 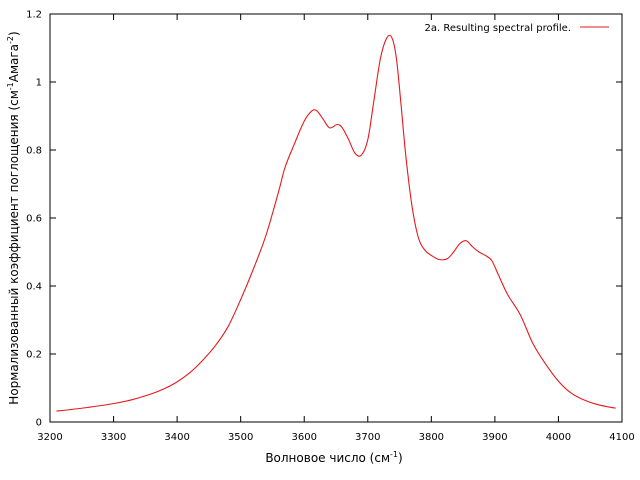 What do you see at coordinates (34, 355) in the screenshot?
I see `y-tick-label: 0.2` at bounding box center [34, 355].